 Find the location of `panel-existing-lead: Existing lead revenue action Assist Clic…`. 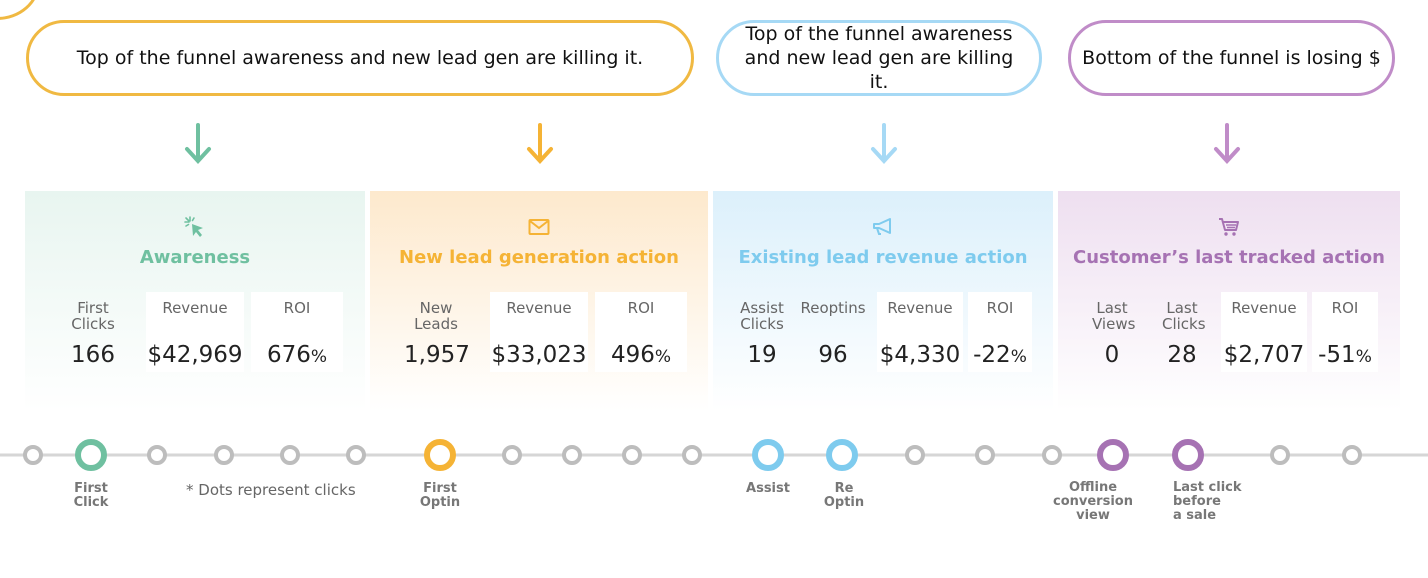

panel-existing-lead: Existing lead revenue action Assist Clic… is located at coordinates (883, 301).